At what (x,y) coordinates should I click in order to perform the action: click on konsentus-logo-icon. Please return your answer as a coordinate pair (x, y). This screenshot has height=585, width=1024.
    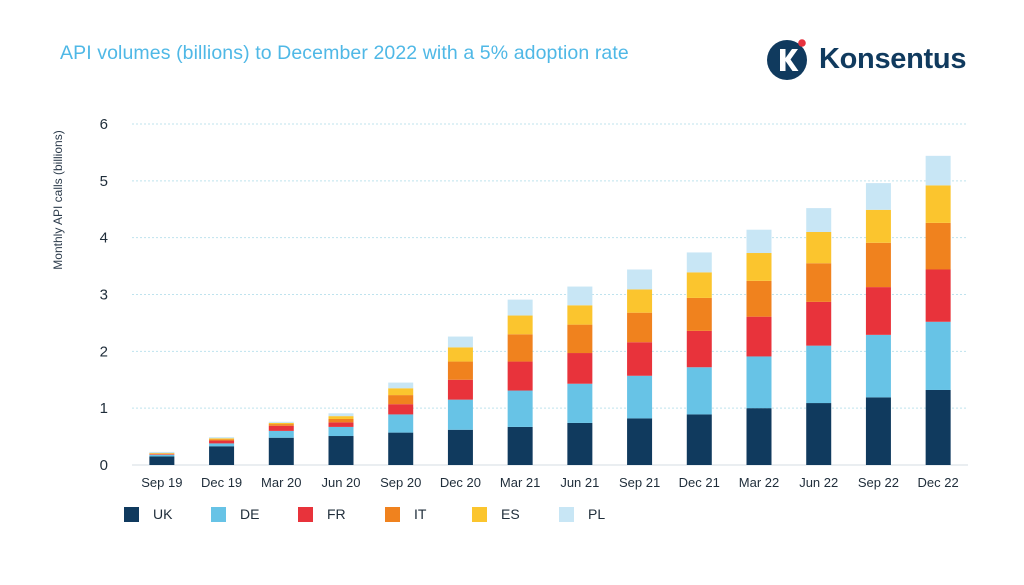
    Looking at the image, I should click on (787, 59).